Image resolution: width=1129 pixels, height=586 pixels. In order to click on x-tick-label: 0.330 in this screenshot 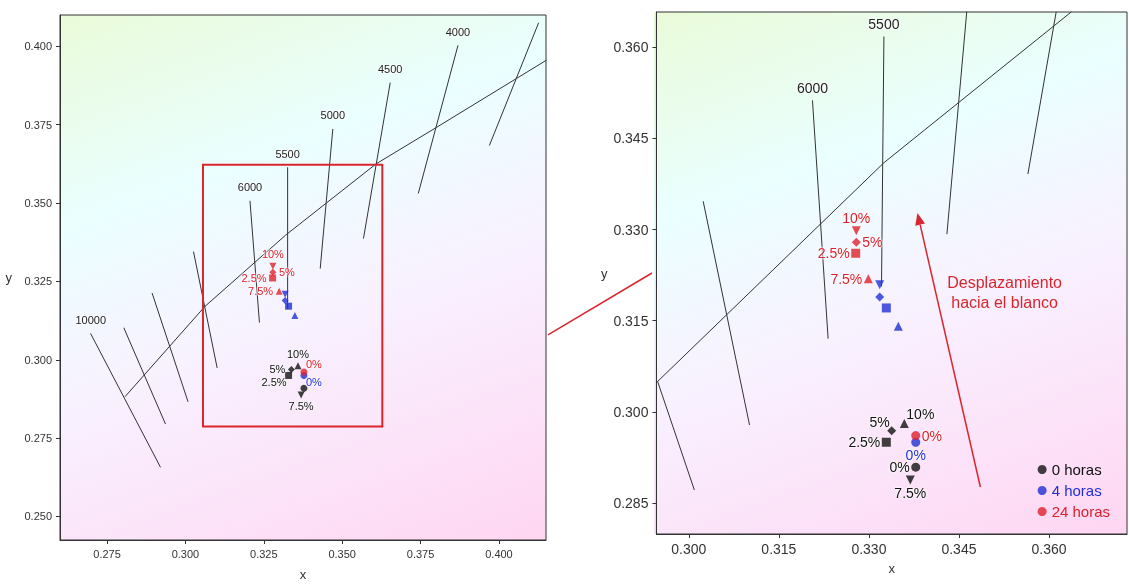, I will do `click(869, 549)`.